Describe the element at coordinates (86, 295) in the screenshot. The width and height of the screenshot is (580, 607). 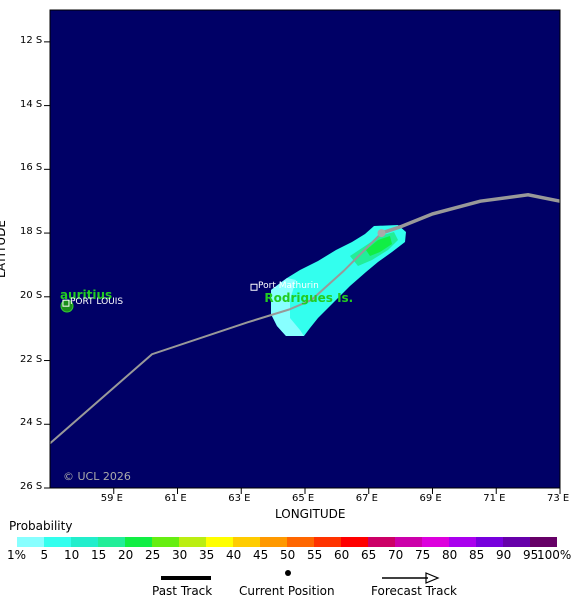
I see `island-label: auritius` at that location.